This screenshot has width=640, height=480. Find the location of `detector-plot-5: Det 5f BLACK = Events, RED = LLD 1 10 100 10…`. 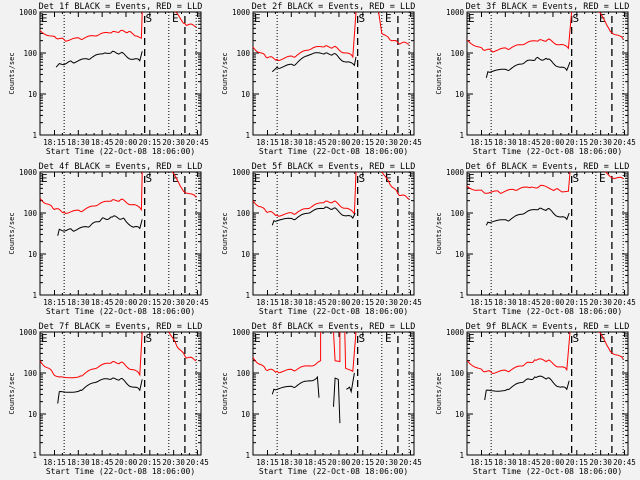

detector-plot-5: Det 5f BLACK = Events, RED = LLD 1 10 100 10… is located at coordinates (321, 239).